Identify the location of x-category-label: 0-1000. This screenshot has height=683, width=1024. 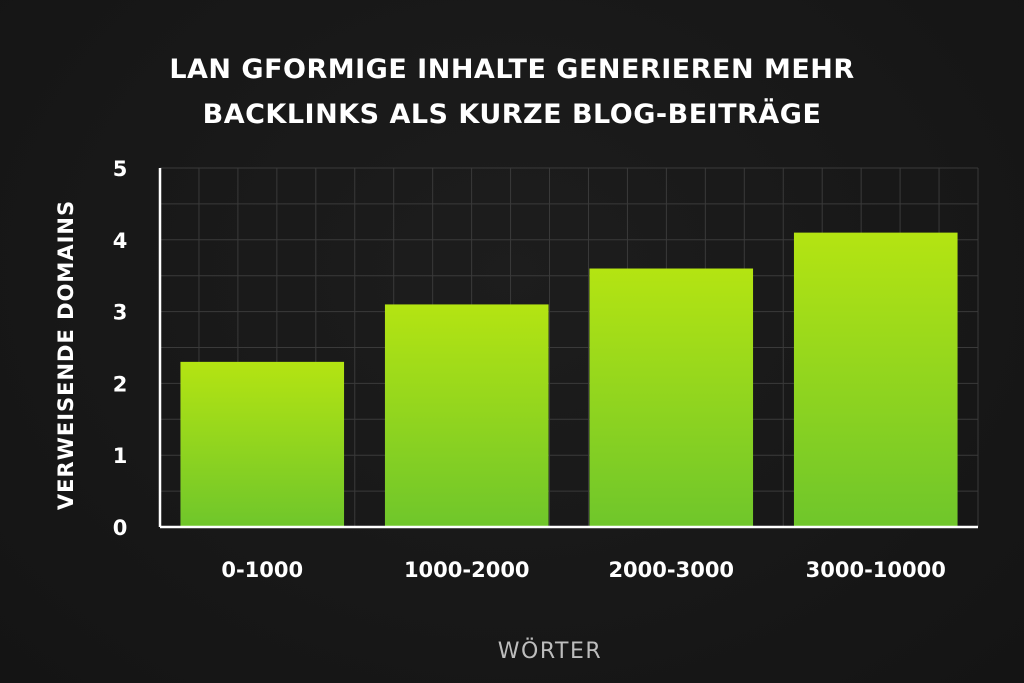
(262, 570).